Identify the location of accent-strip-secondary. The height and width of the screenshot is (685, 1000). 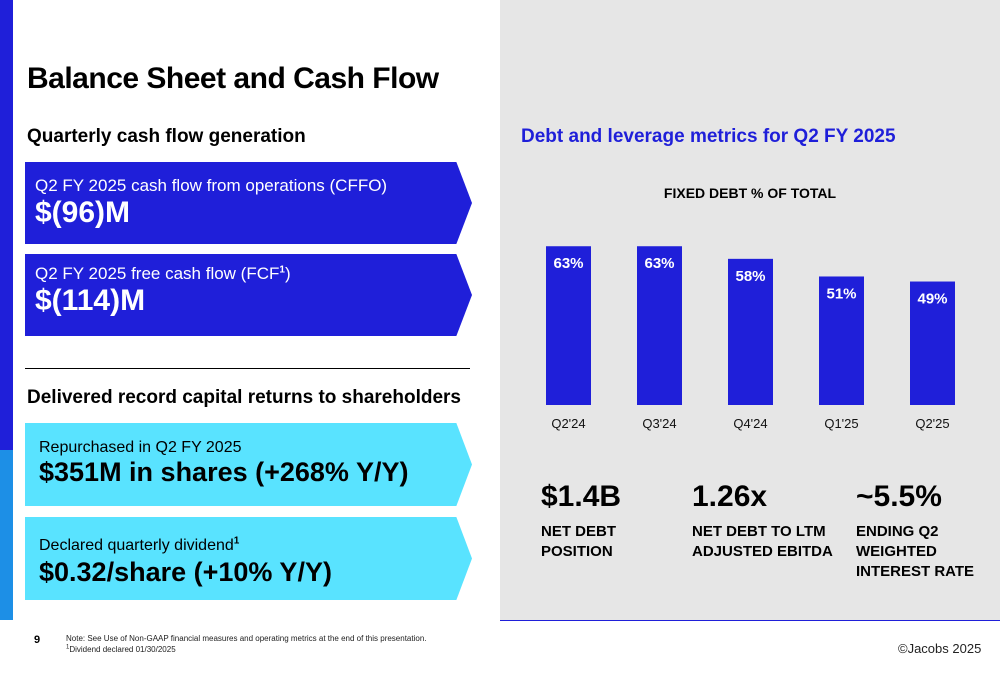
(6, 535).